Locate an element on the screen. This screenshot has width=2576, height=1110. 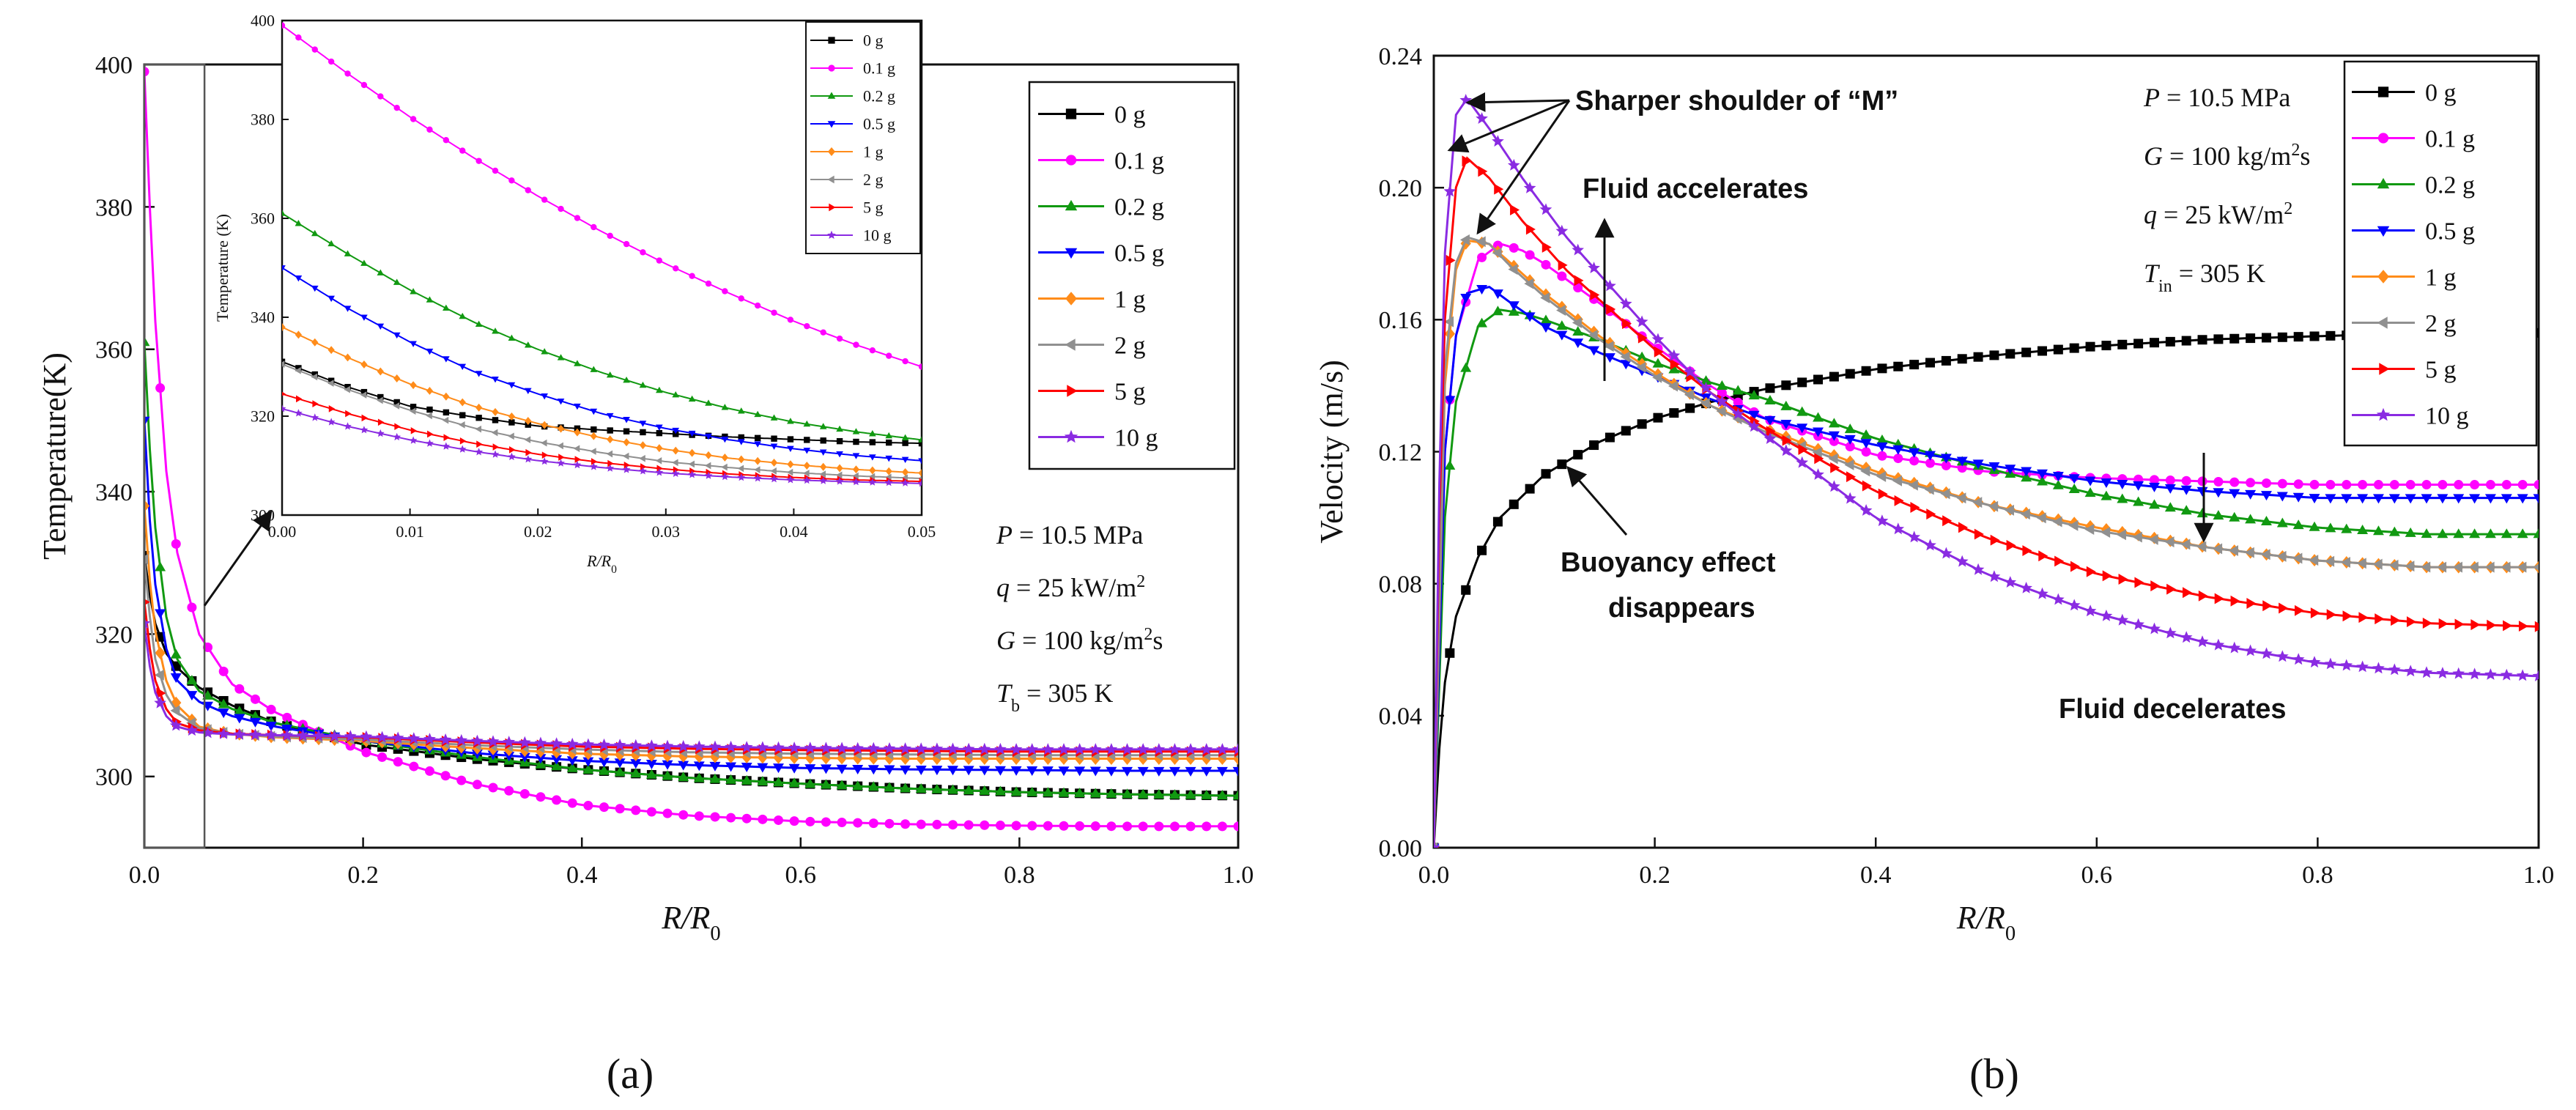
a-inset-point-5-g is located at coordinates (561, 458).